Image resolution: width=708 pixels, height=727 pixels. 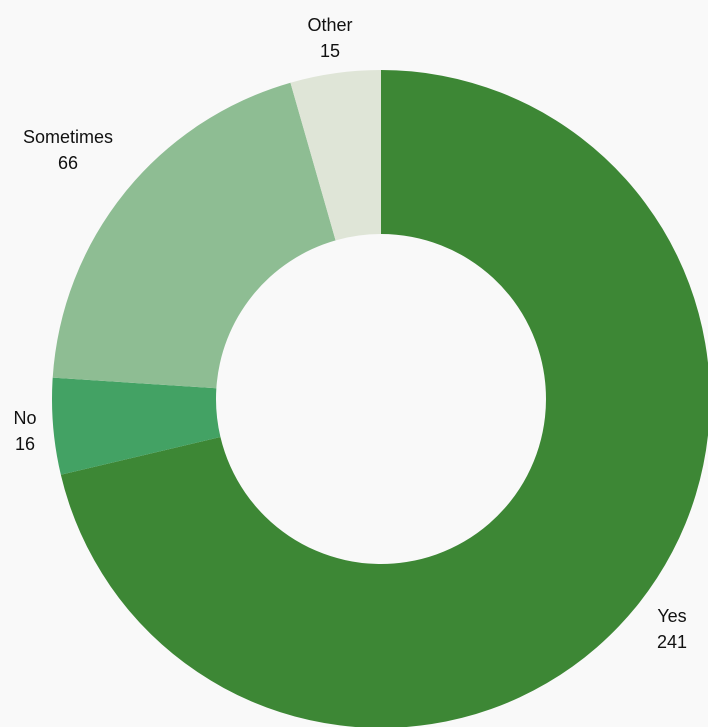 What do you see at coordinates (330, 51) in the screenshot?
I see `slice-label-other-value: 15` at bounding box center [330, 51].